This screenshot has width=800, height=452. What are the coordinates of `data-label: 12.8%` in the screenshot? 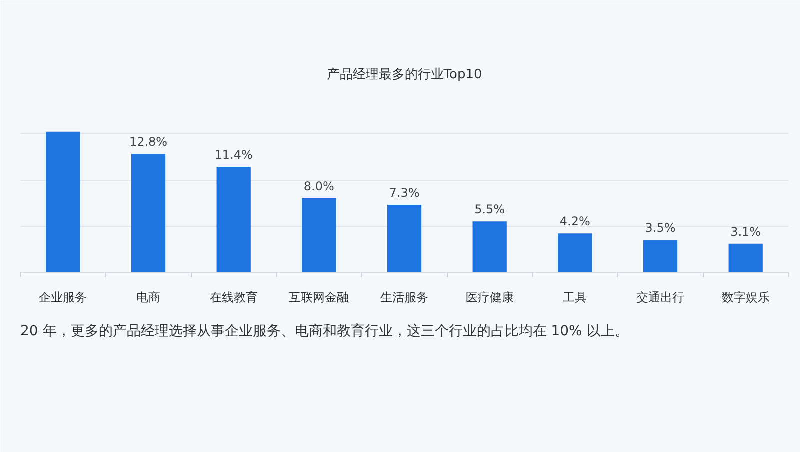 It's located at (148, 142).